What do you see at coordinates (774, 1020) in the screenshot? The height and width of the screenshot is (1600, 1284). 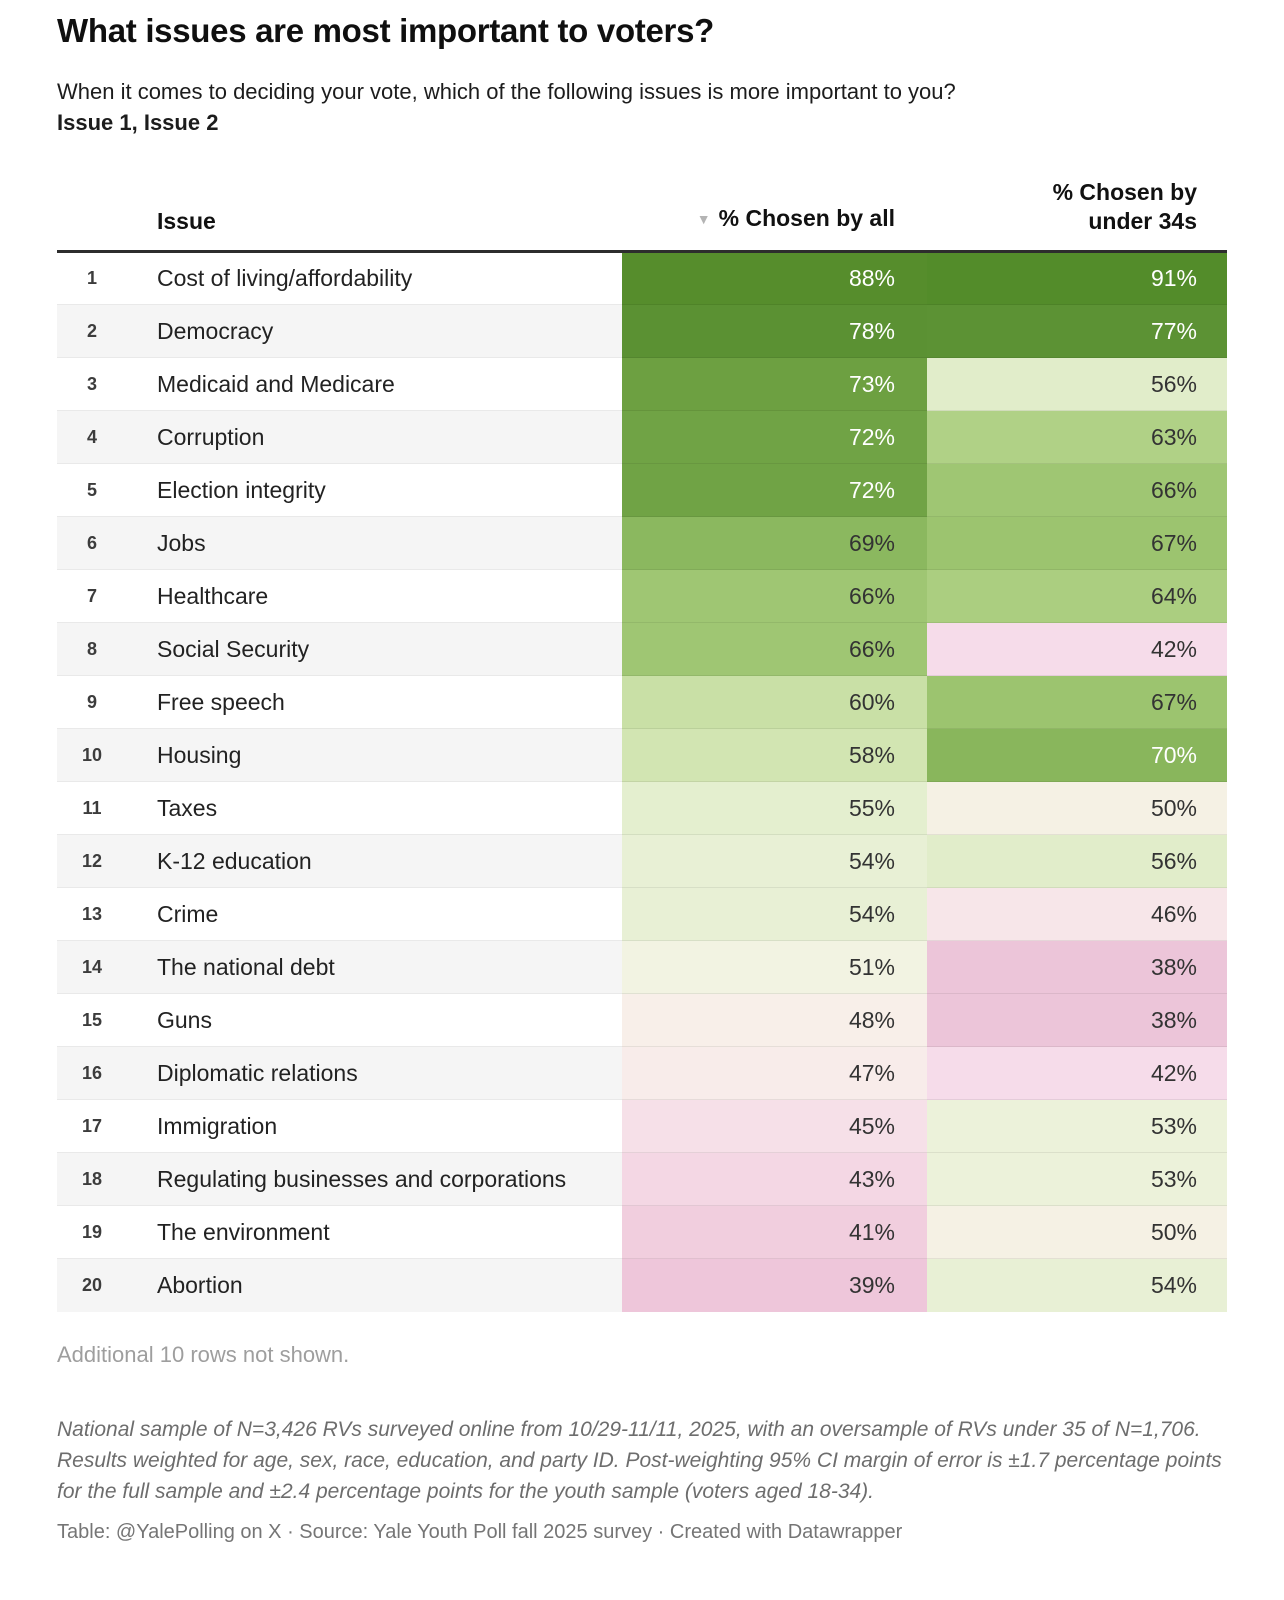 I see `value-chosen-by-all: 48%` at bounding box center [774, 1020].